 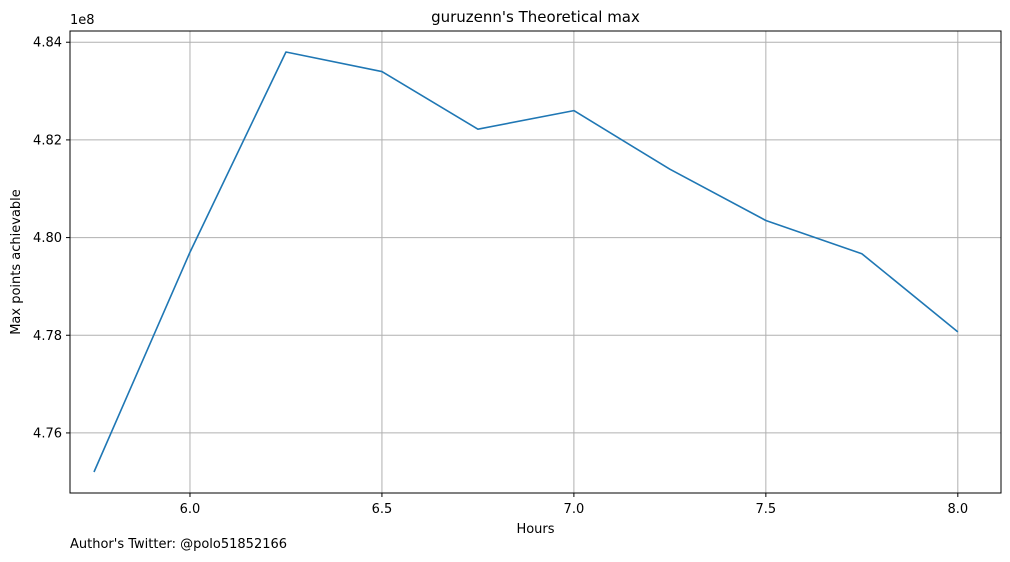 What do you see at coordinates (179, 544) in the screenshot?
I see `author-twitter-footer: Author's Twitter: @polo51852166` at bounding box center [179, 544].